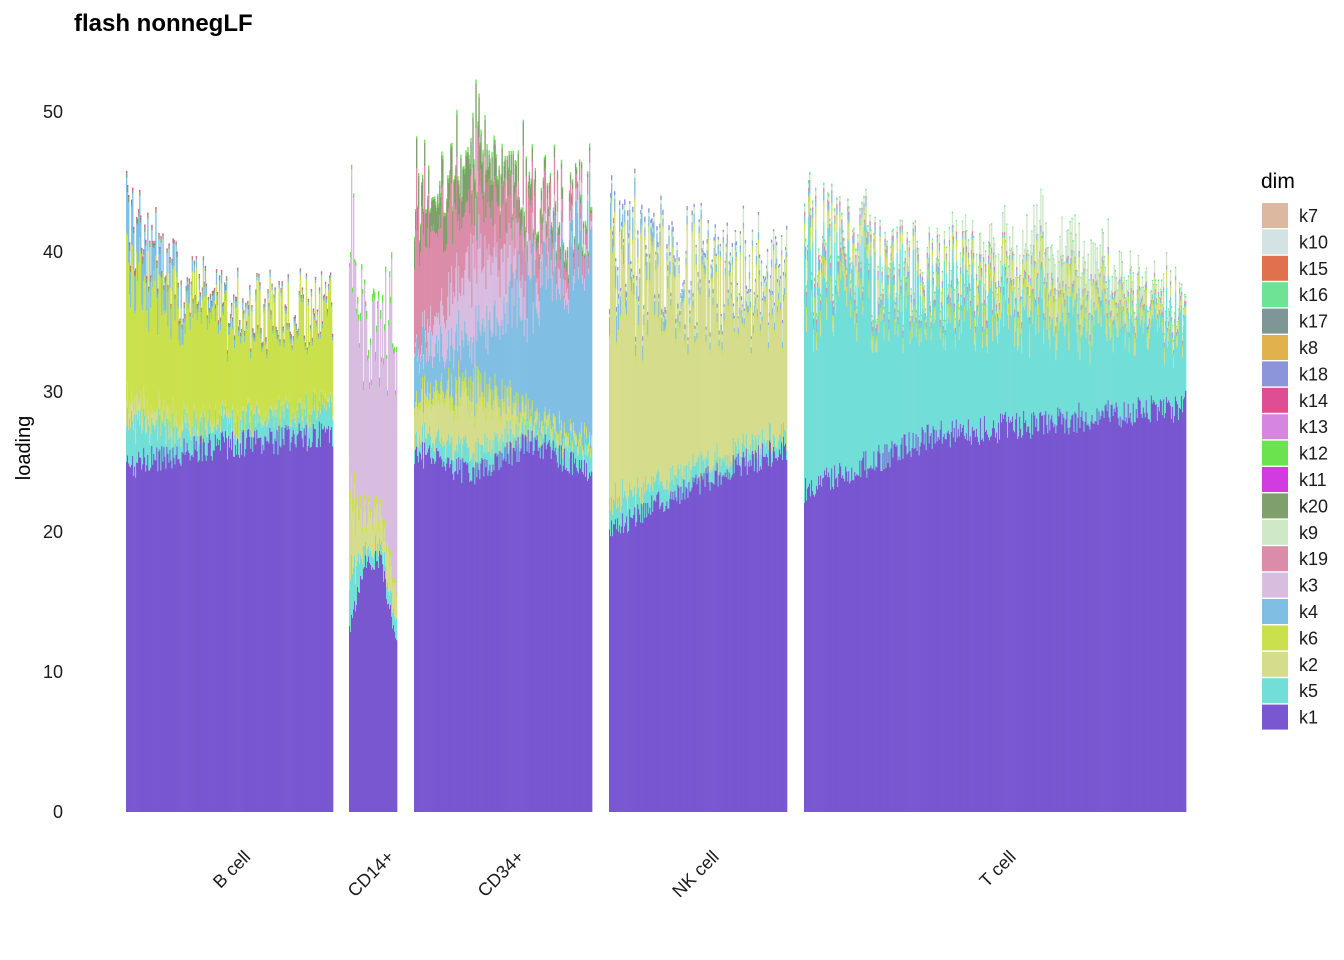  What do you see at coordinates (489, 212) in the screenshot?
I see `bar-segment-k19` at bounding box center [489, 212].